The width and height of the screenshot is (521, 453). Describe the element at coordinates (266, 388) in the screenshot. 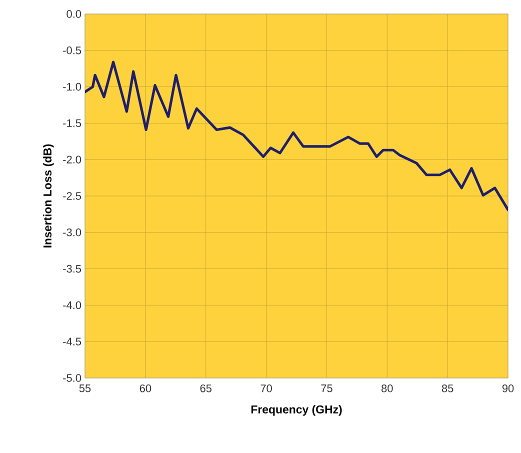

I see `x-tick-label: 70` at that location.